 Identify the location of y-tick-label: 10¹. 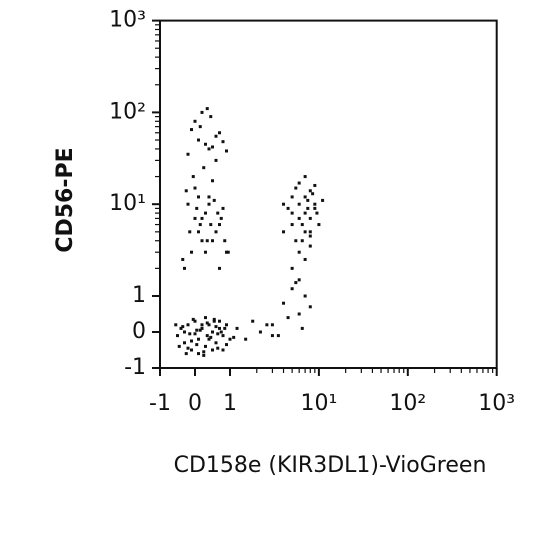
(127, 203).